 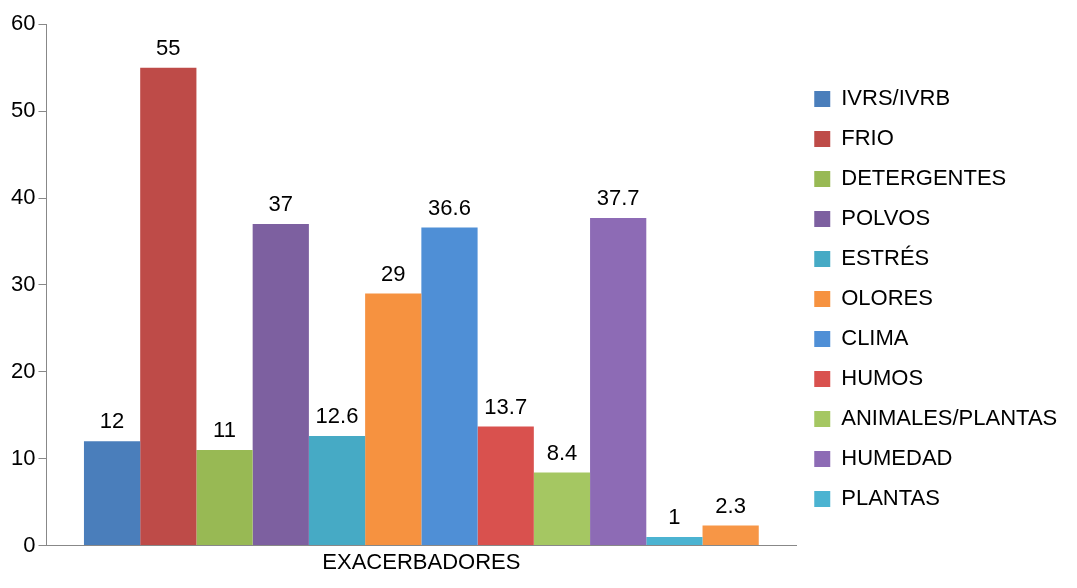 What do you see at coordinates (449, 207) in the screenshot?
I see `data-label: 36.6` at bounding box center [449, 207].